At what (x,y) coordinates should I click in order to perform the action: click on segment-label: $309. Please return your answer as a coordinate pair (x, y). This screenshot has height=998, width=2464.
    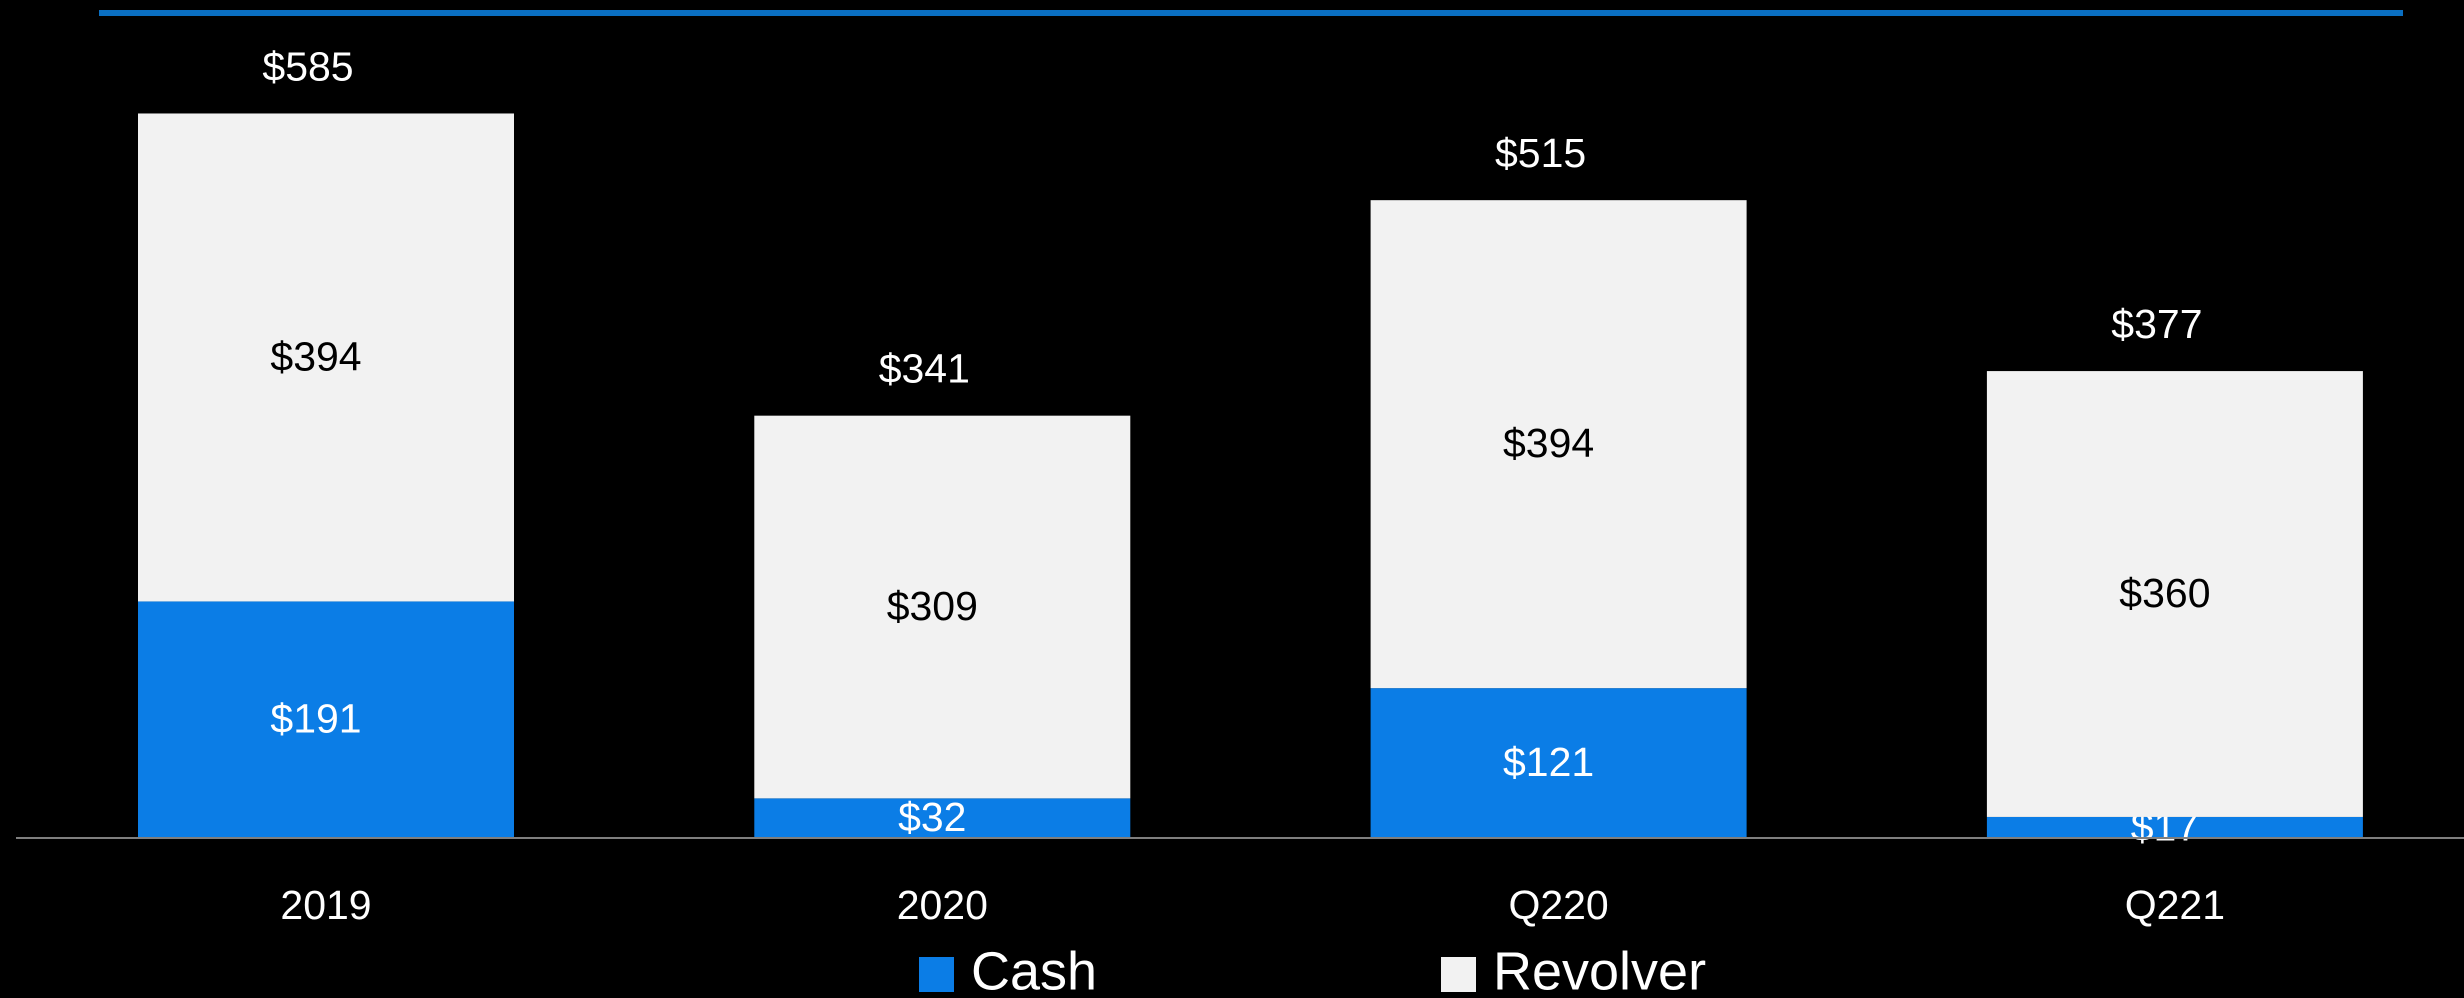
    Looking at the image, I should click on (932, 606).